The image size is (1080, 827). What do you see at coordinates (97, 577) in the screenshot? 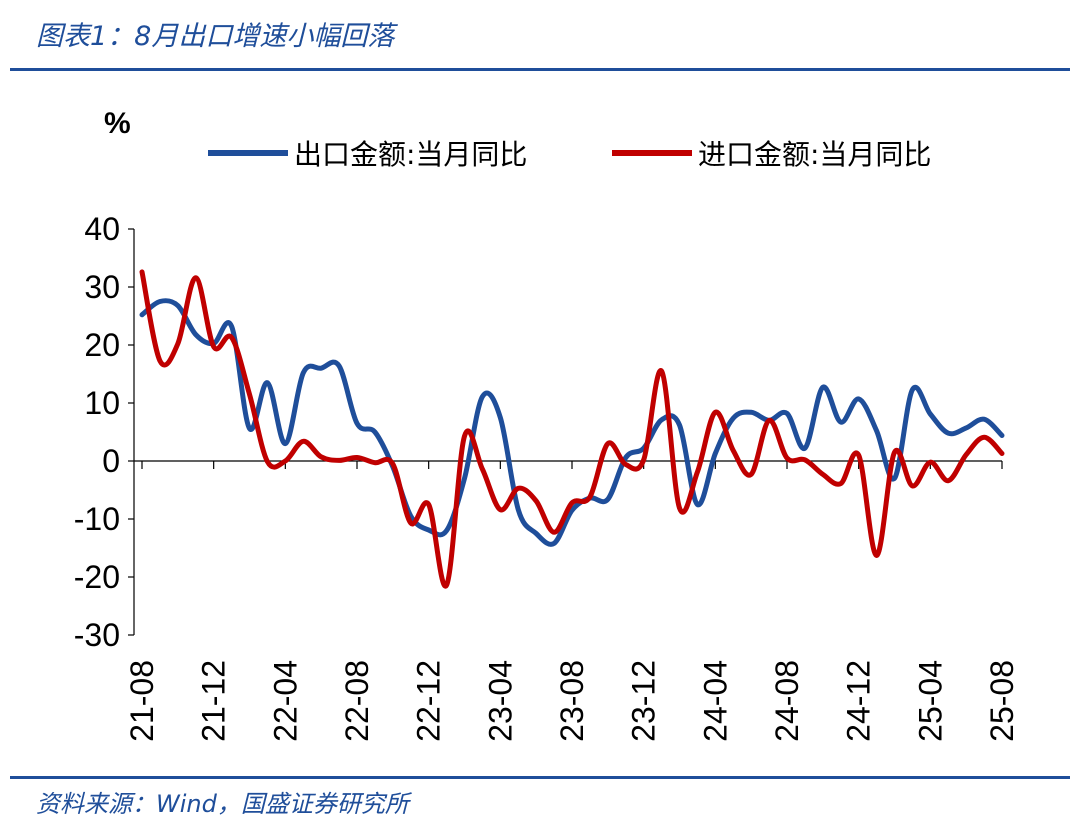
I see `y-tick-label: -20` at bounding box center [97, 577].